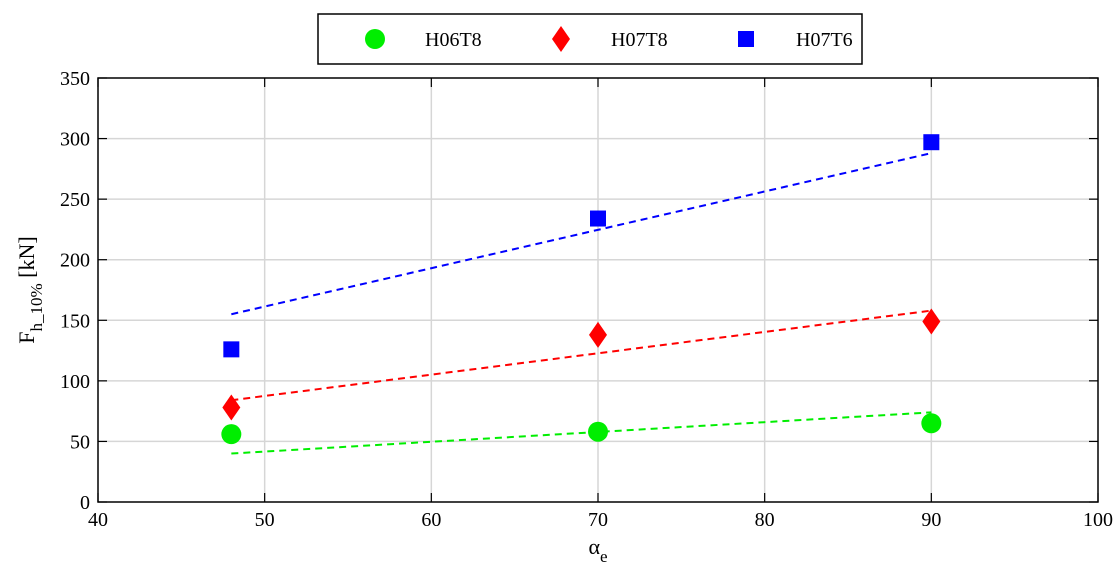  I want to click on legend: H06T8 H07T8 H07T6, so click(590, 39).